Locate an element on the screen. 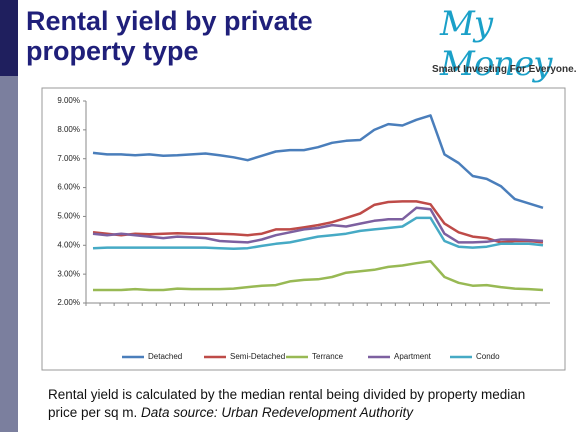 Image resolution: width=580 pixels, height=432 pixels. slide-title: Rental yield by private property type is located at coordinates (169, 36).